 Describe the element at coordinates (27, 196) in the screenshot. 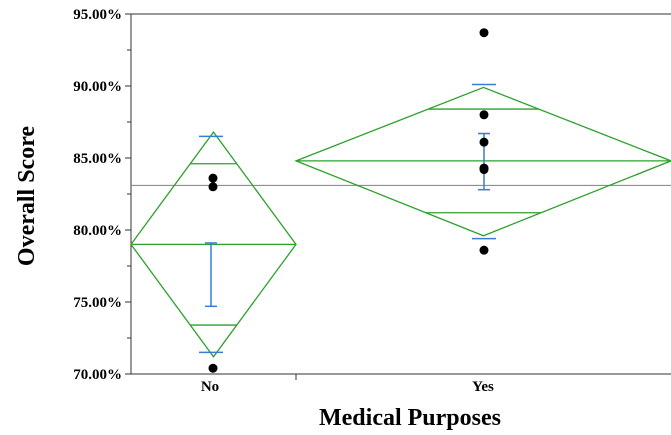

I see `y-axis-title: Overall Score` at that location.